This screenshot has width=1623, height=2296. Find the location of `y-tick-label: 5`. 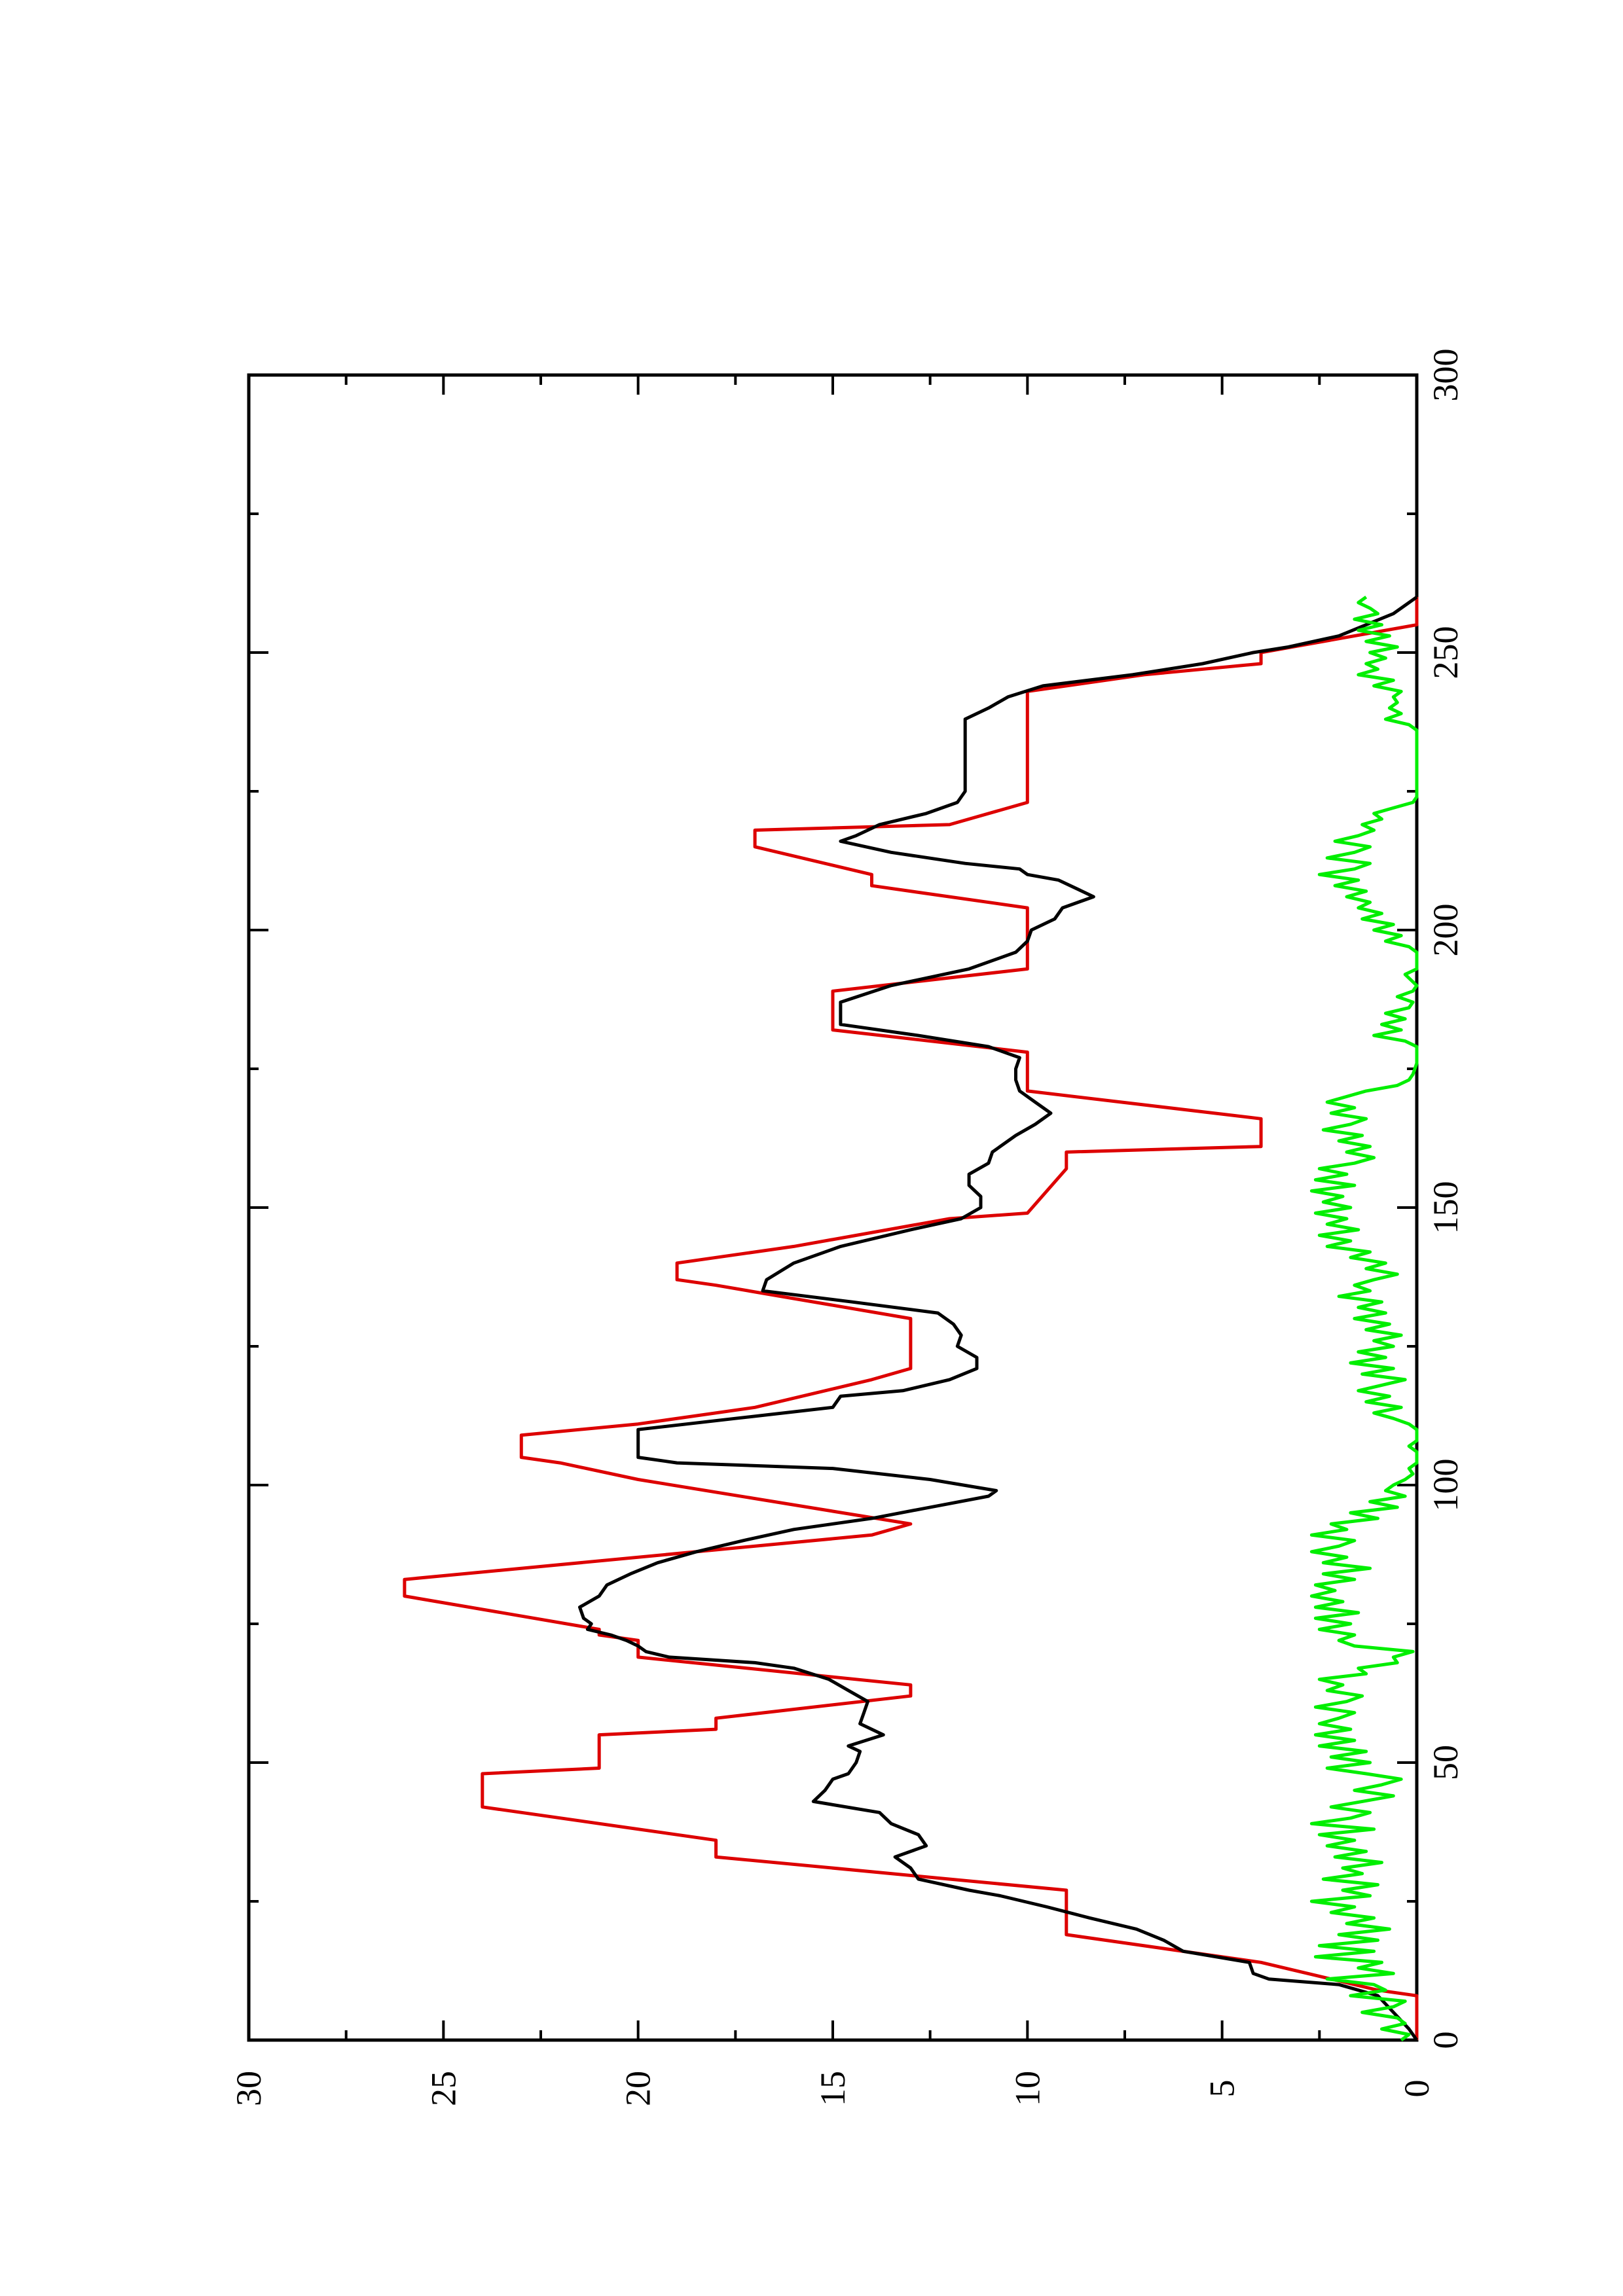

y-tick-label: 5 is located at coordinates (1222, 2089).